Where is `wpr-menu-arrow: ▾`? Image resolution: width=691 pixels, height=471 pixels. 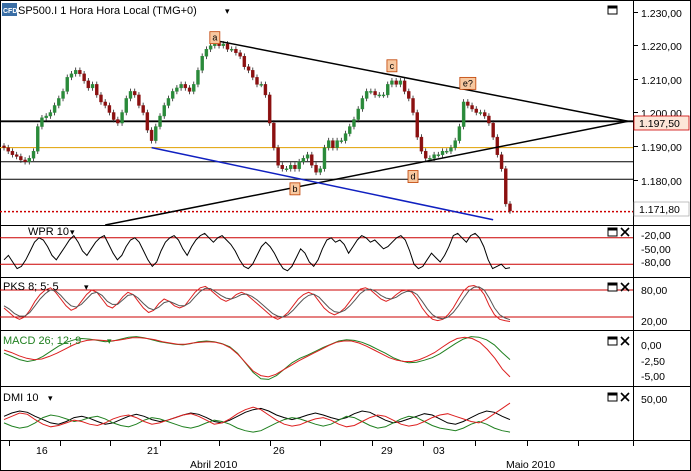
wpr-menu-arrow: ▾ is located at coordinates (72, 233).